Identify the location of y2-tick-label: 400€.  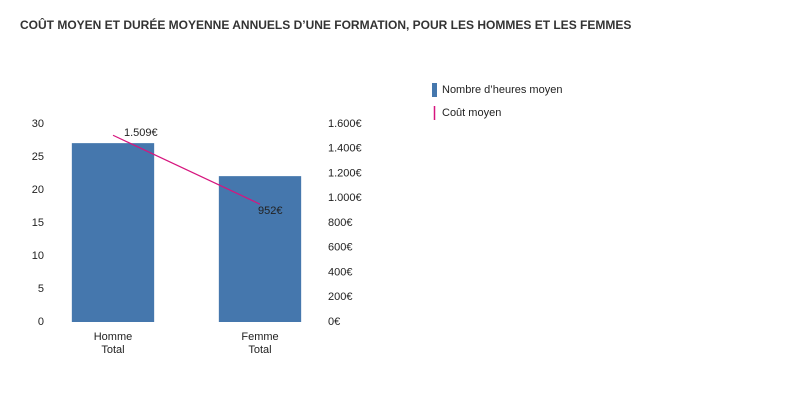
(340, 272).